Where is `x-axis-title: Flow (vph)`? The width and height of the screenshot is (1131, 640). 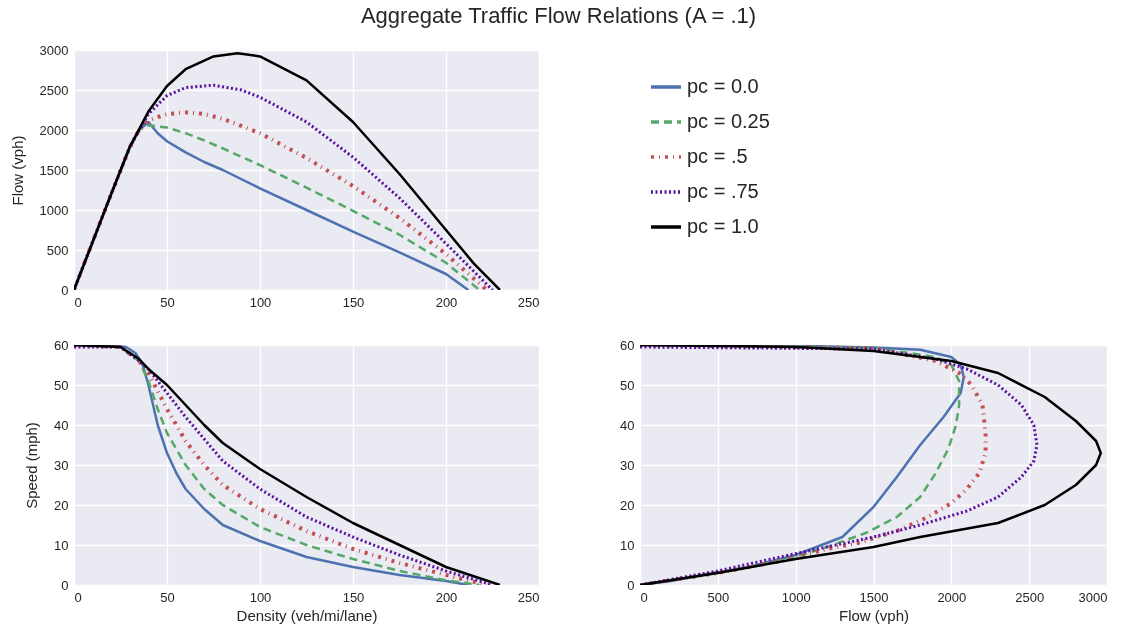
x-axis-title: Flow (vph) is located at coordinates (874, 615).